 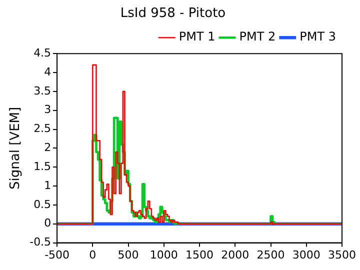 What do you see at coordinates (164, 255) in the screenshot?
I see `x-tick-label: 1000` at bounding box center [164, 255].